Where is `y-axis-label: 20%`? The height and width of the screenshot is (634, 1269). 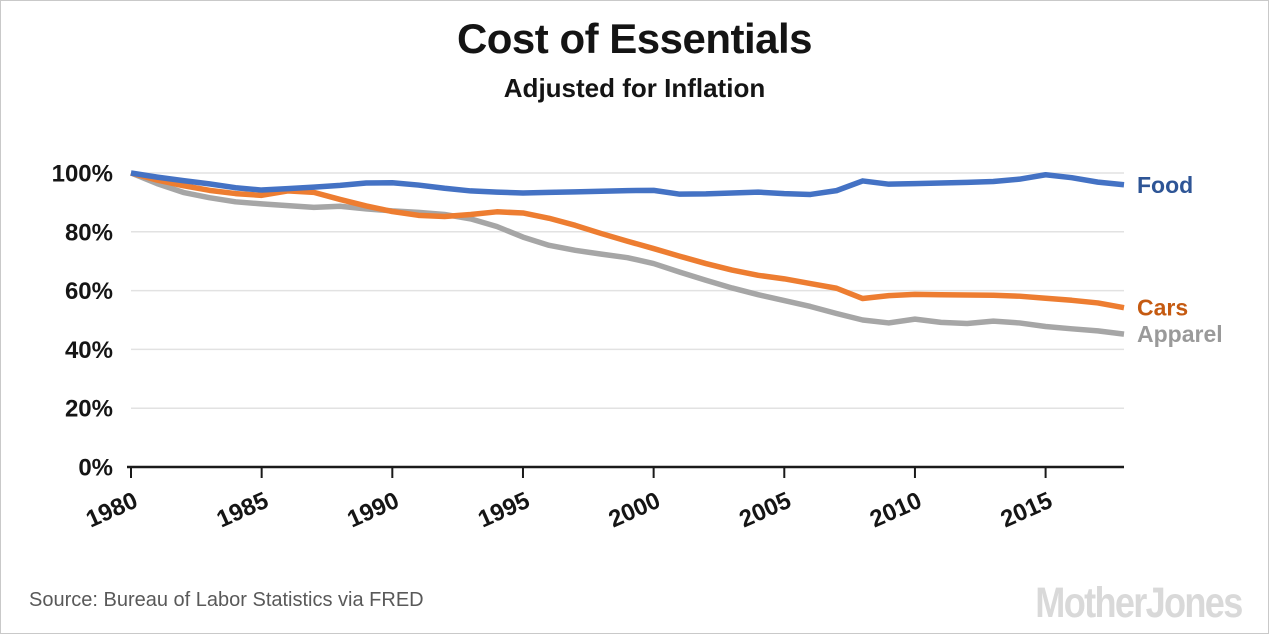
y-axis-label: 20% is located at coordinates (89, 409).